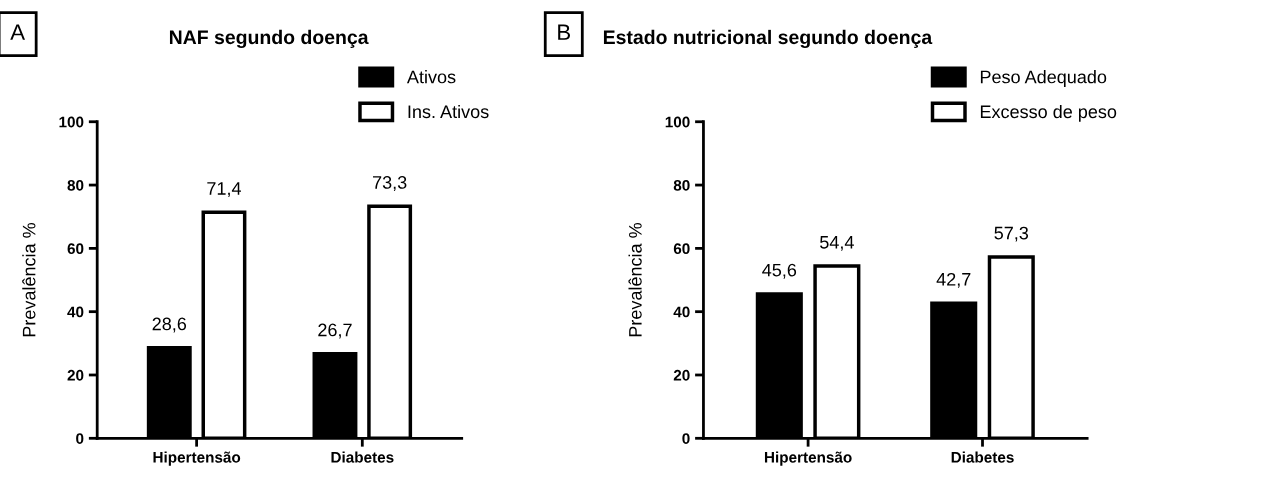 The width and height of the screenshot is (1279, 487). What do you see at coordinates (1048, 113) in the screenshot?
I see `legend-label: Excesso de peso` at bounding box center [1048, 113].